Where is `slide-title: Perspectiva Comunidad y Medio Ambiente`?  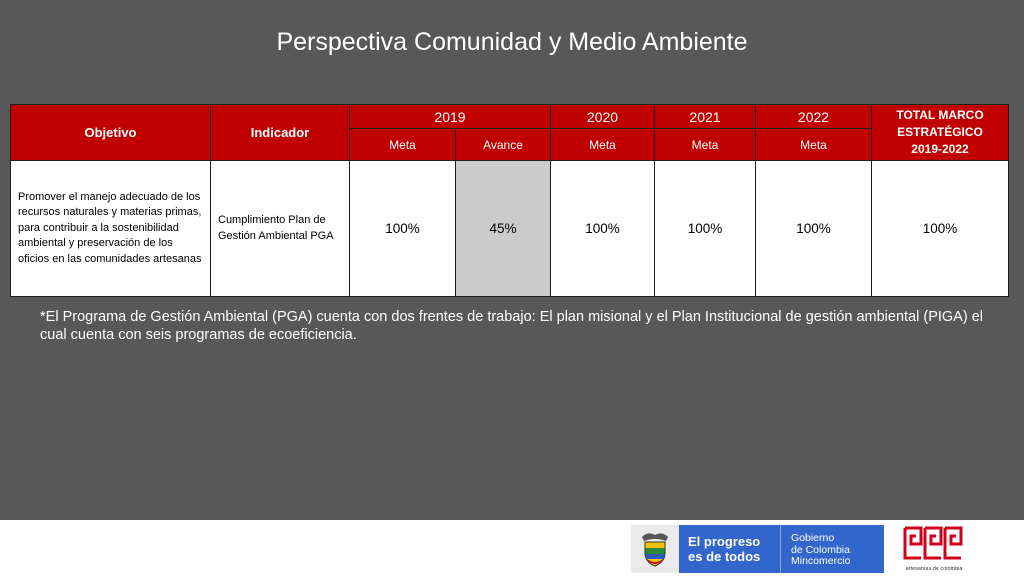 slide-title: Perspectiva Comunidad y Medio Ambiente is located at coordinates (512, 42).